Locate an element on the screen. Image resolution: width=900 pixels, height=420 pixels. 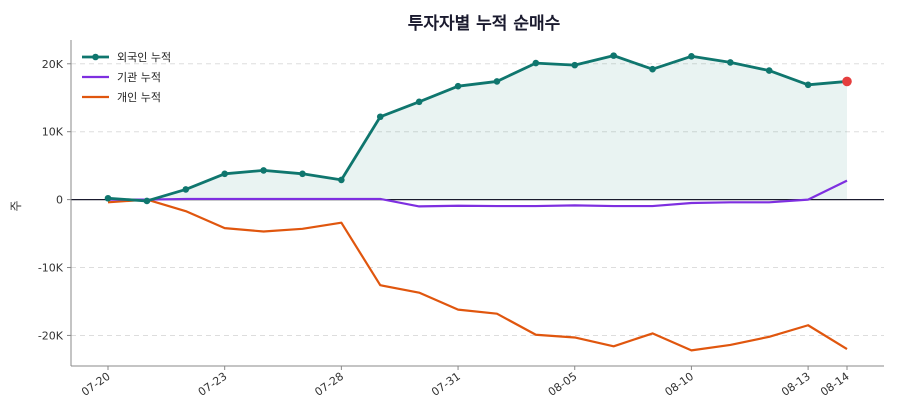
x-tick-label: 07-23 is located at coordinates (213, 384).